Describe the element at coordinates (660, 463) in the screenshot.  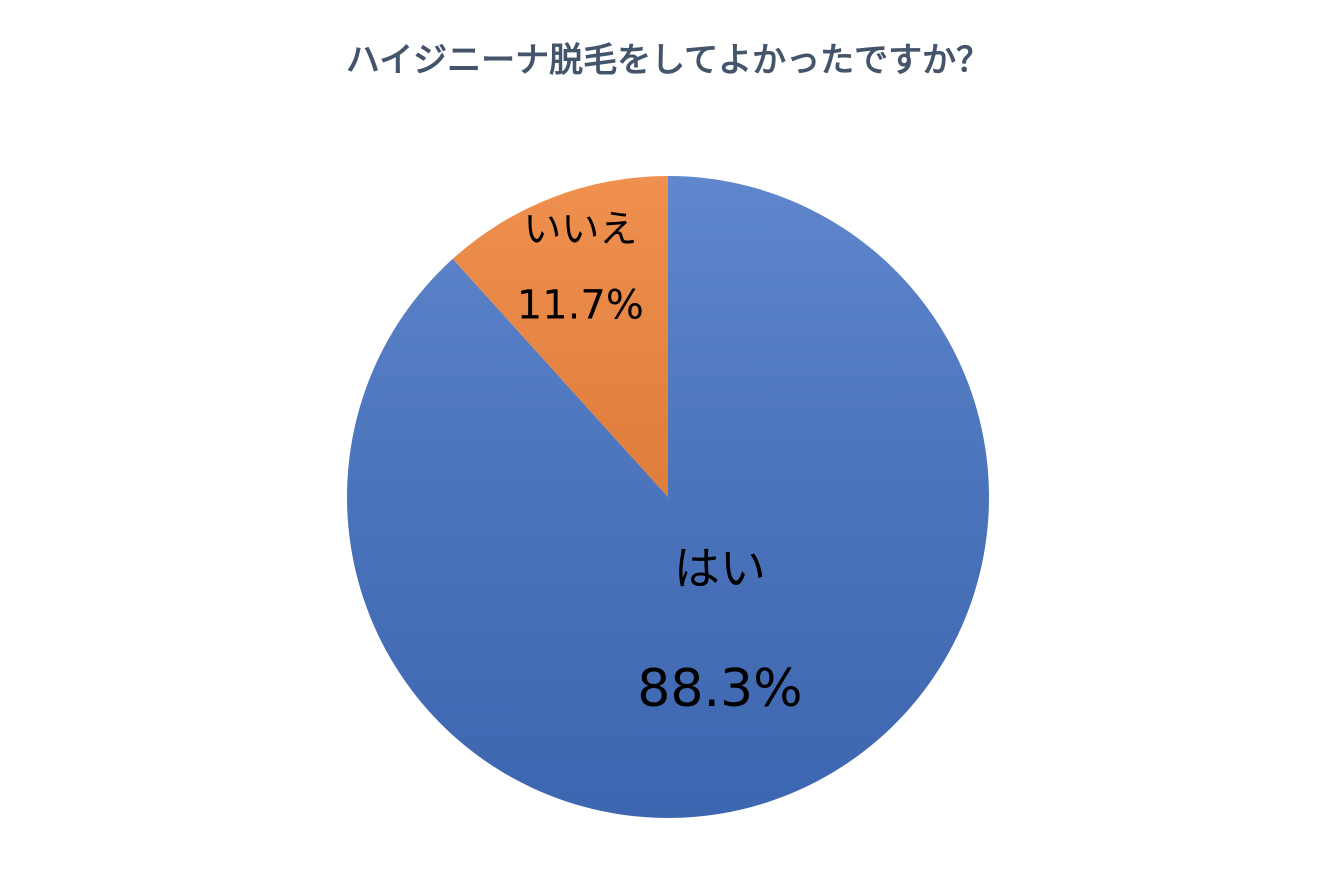
I see `labels: はい 88.3% いいえ 11.7%` at that location.